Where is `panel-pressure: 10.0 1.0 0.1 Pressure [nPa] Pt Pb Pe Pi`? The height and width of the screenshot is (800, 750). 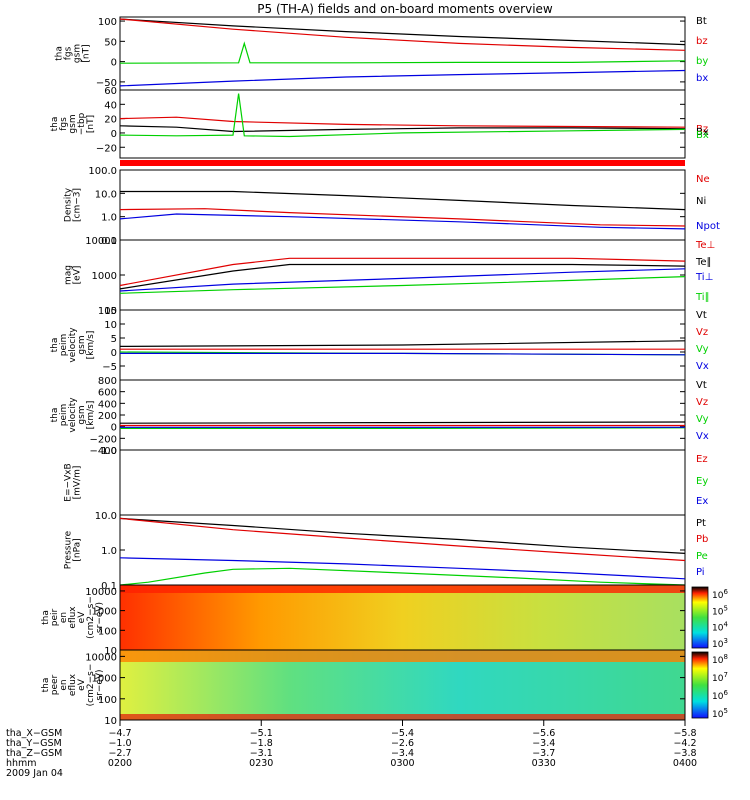
panel-pressure: 10.0 1.0 0.1 Pressure [nPa] Pt Pb Pe Pi is located at coordinates (386, 551).